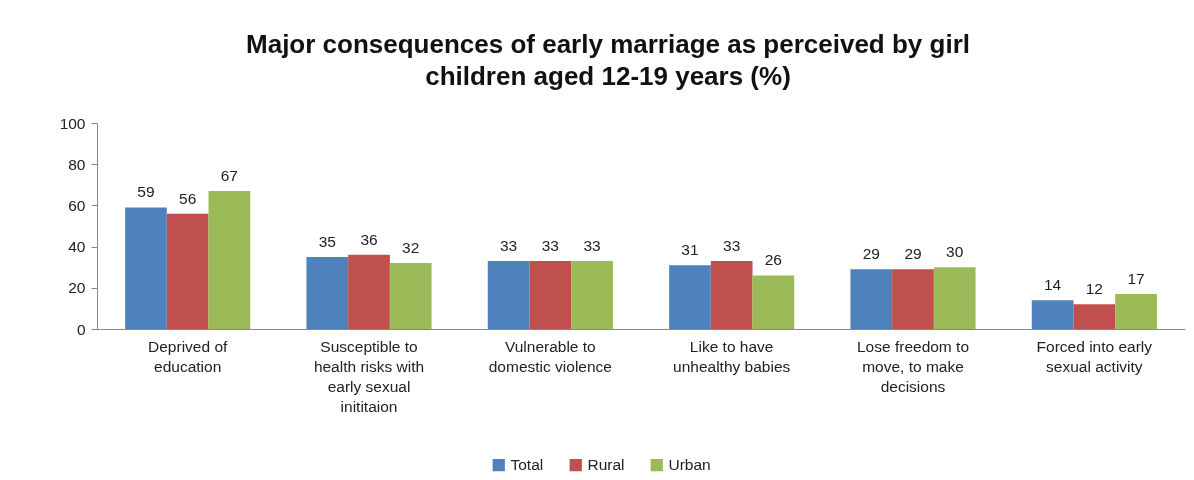  Describe the element at coordinates (77, 164) in the screenshot. I see `y-tick-label: 80` at that location.